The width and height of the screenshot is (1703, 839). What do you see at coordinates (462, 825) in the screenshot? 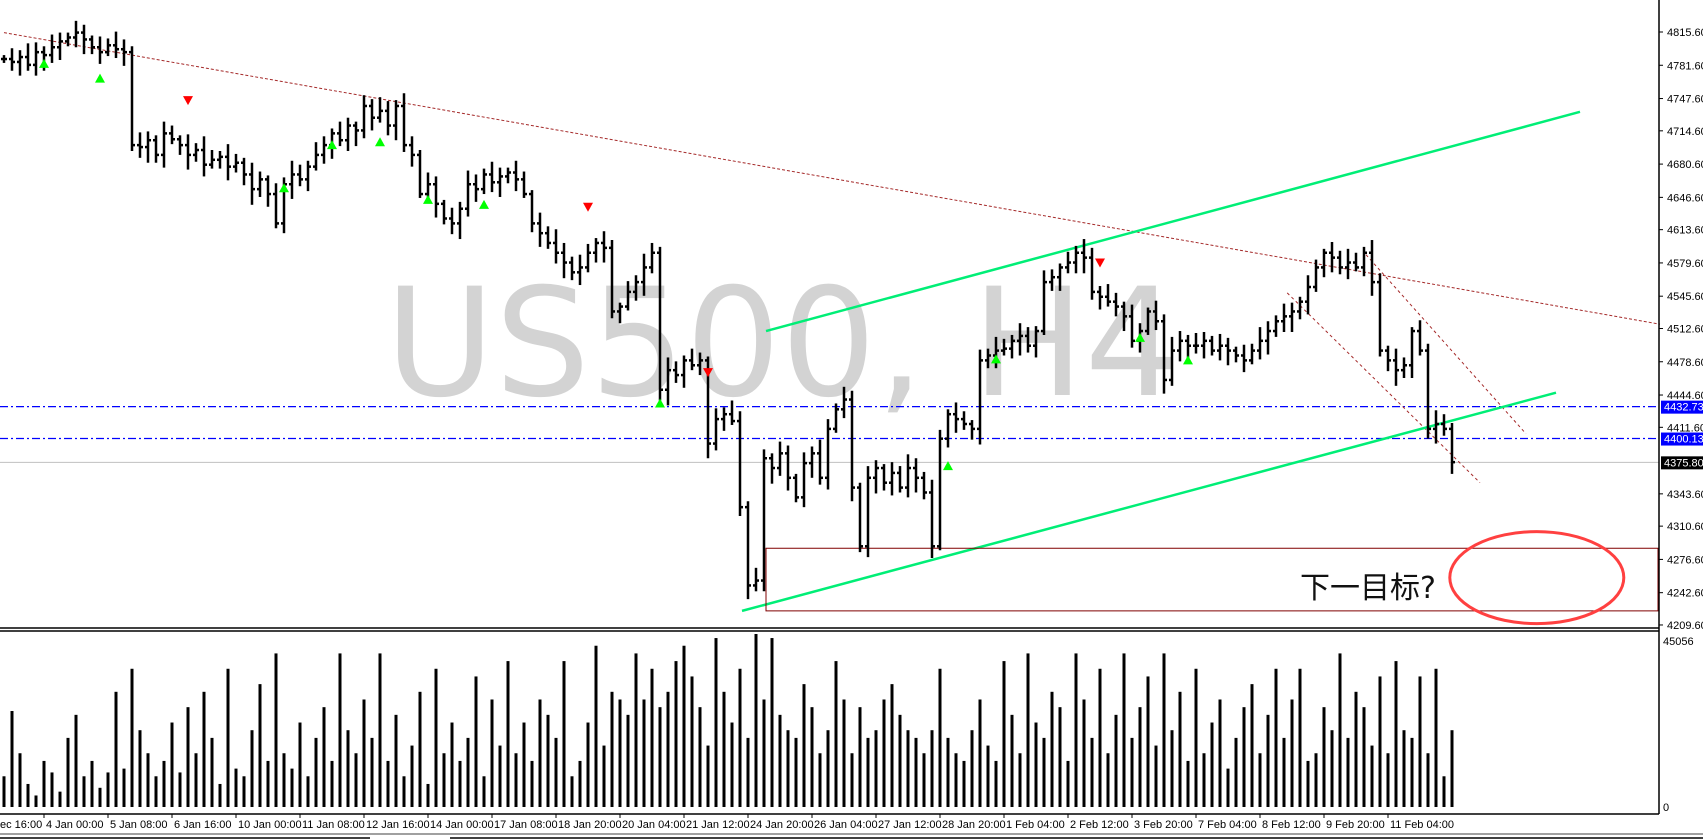
I see `time-tick-label: 14 Jan 00:00` at bounding box center [462, 825].